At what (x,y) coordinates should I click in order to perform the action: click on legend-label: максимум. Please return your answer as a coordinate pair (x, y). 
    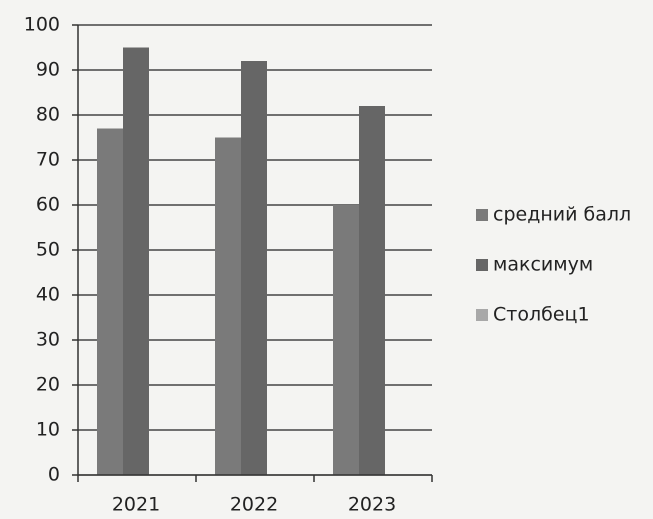
    Looking at the image, I should click on (543, 265).